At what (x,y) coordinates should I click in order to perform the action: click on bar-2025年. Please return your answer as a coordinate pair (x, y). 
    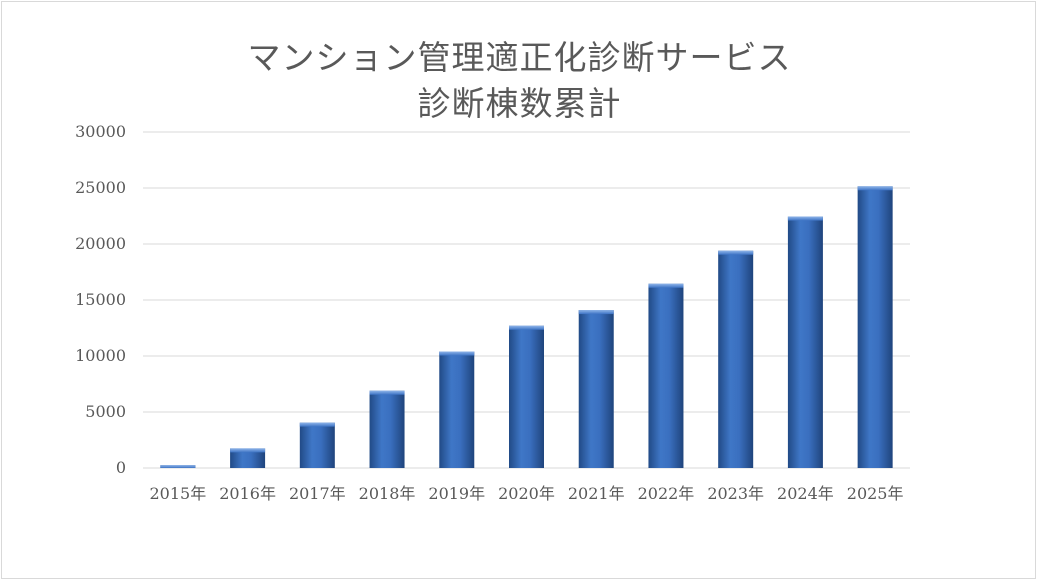
    Looking at the image, I should click on (875, 327).